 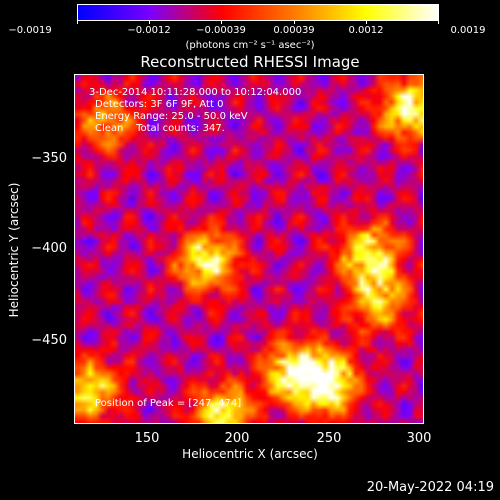 I want to click on y-tick-label: −450, so click(x=49, y=340).